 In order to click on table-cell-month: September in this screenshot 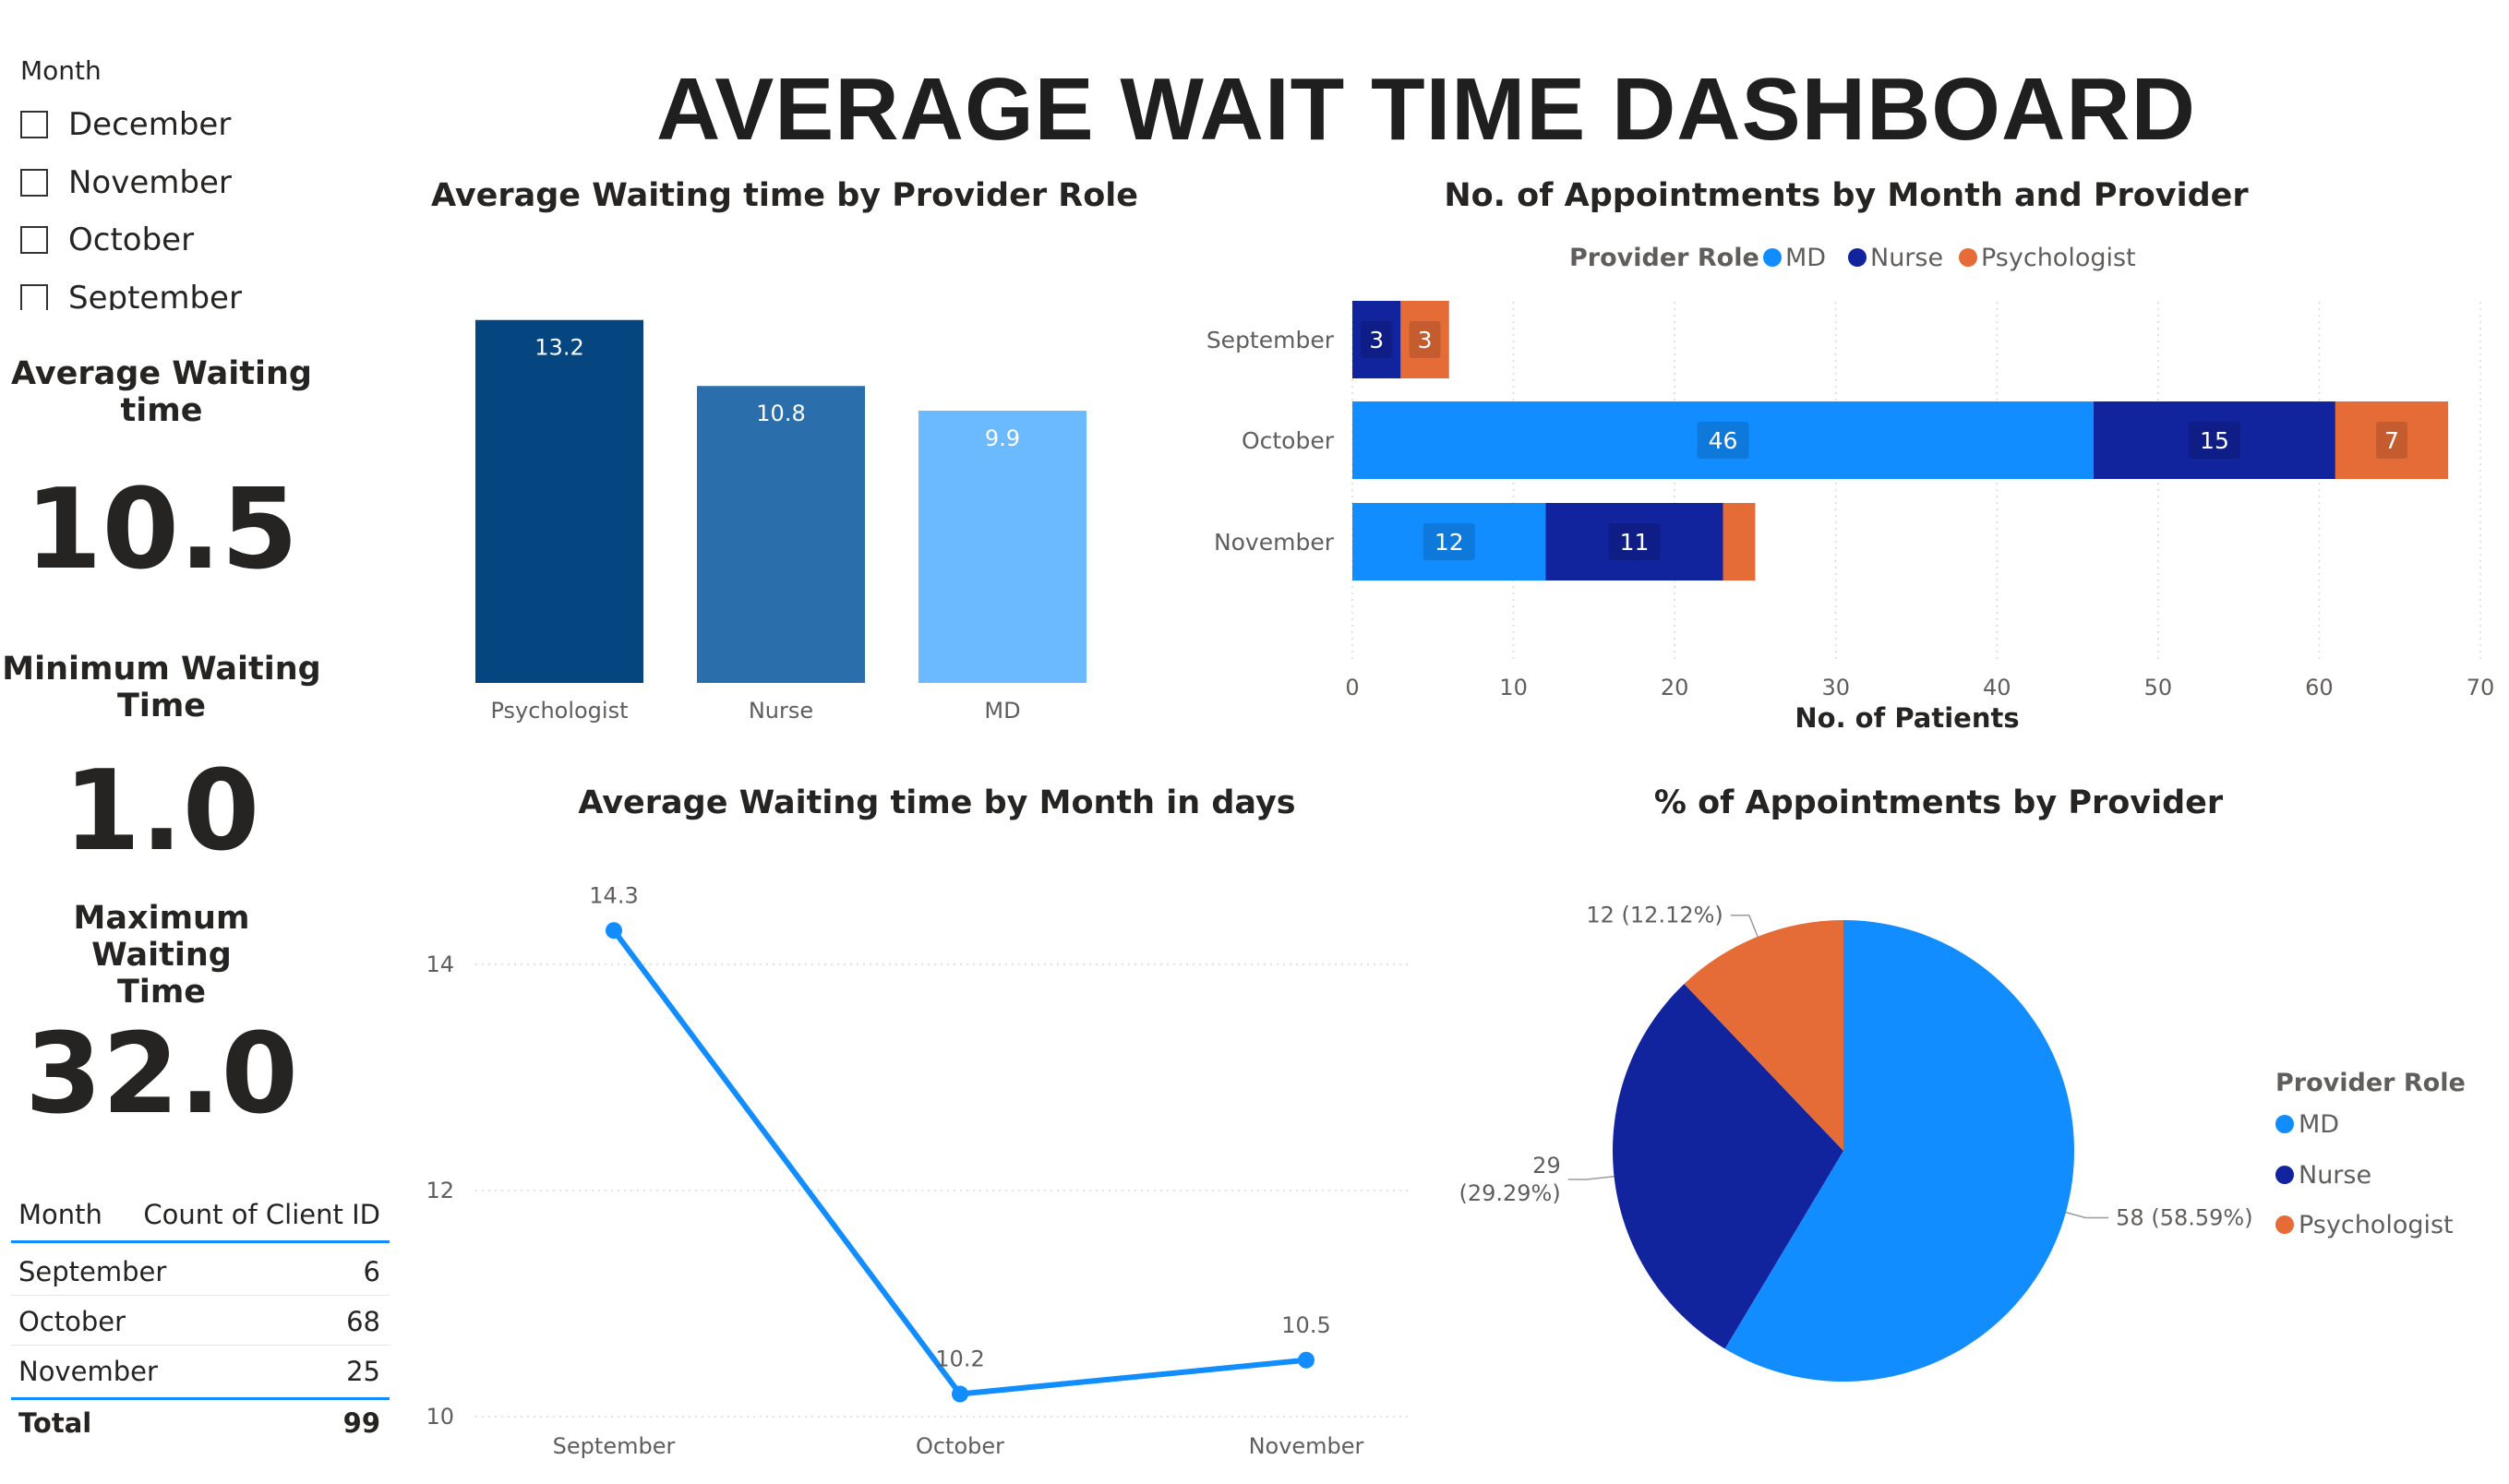, I will do `click(92, 1271)`.